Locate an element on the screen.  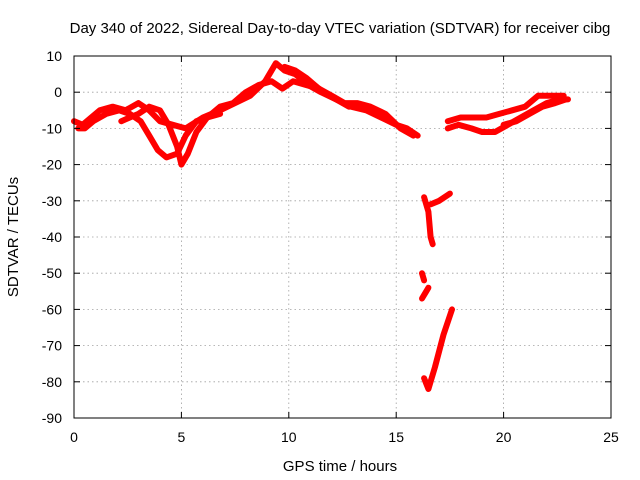
y-axis-label: SDTVAR / TECUs is located at coordinates (13, 237).